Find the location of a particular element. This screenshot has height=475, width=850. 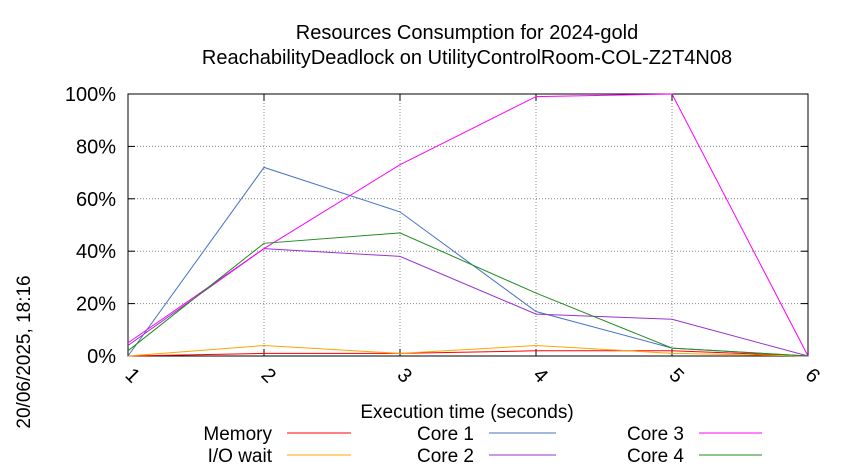

series-line-memory is located at coordinates (468, 353).